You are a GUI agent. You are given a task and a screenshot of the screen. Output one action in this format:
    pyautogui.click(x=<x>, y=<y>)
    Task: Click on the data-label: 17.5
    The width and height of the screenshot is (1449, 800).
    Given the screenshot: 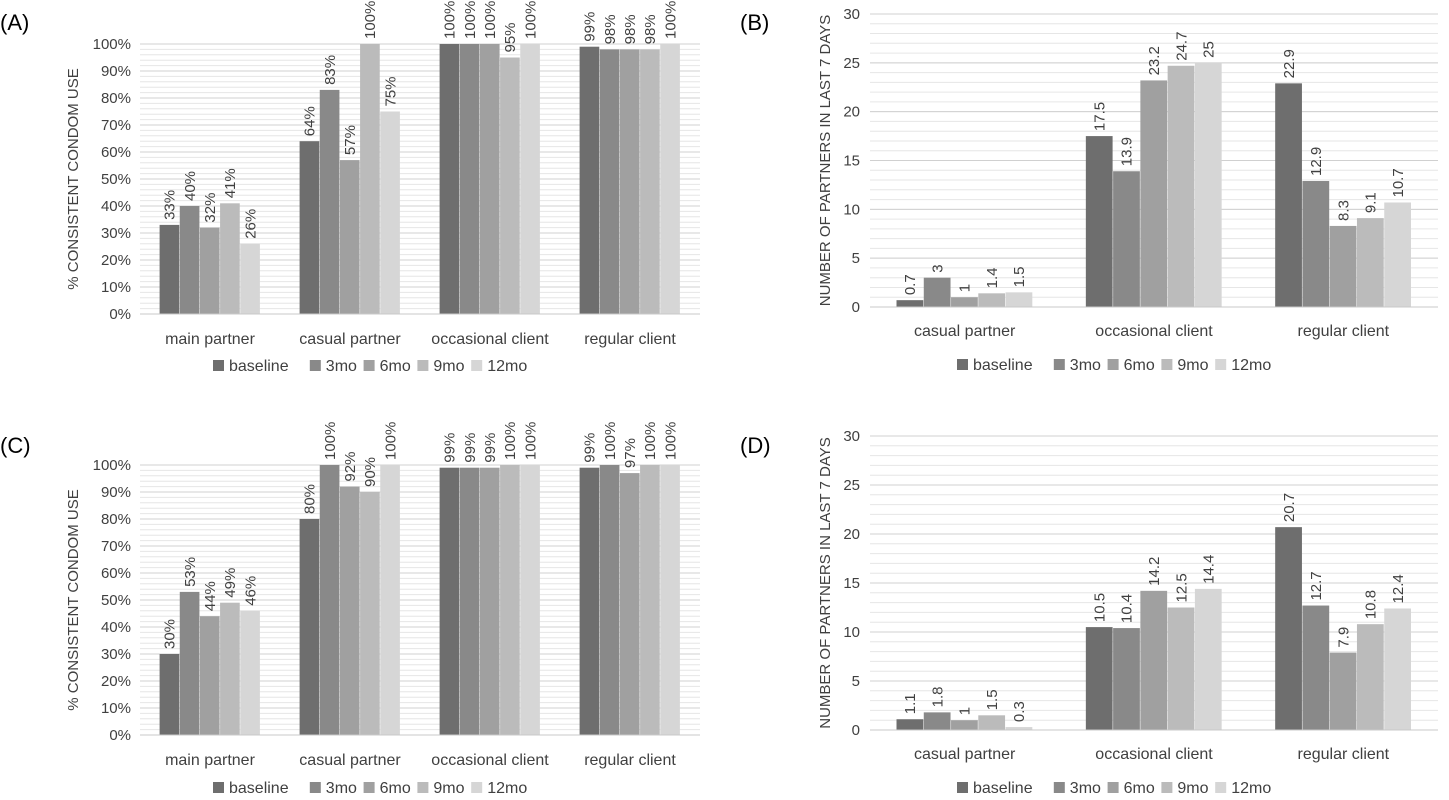 What is the action you would take?
    pyautogui.click(x=1099, y=116)
    